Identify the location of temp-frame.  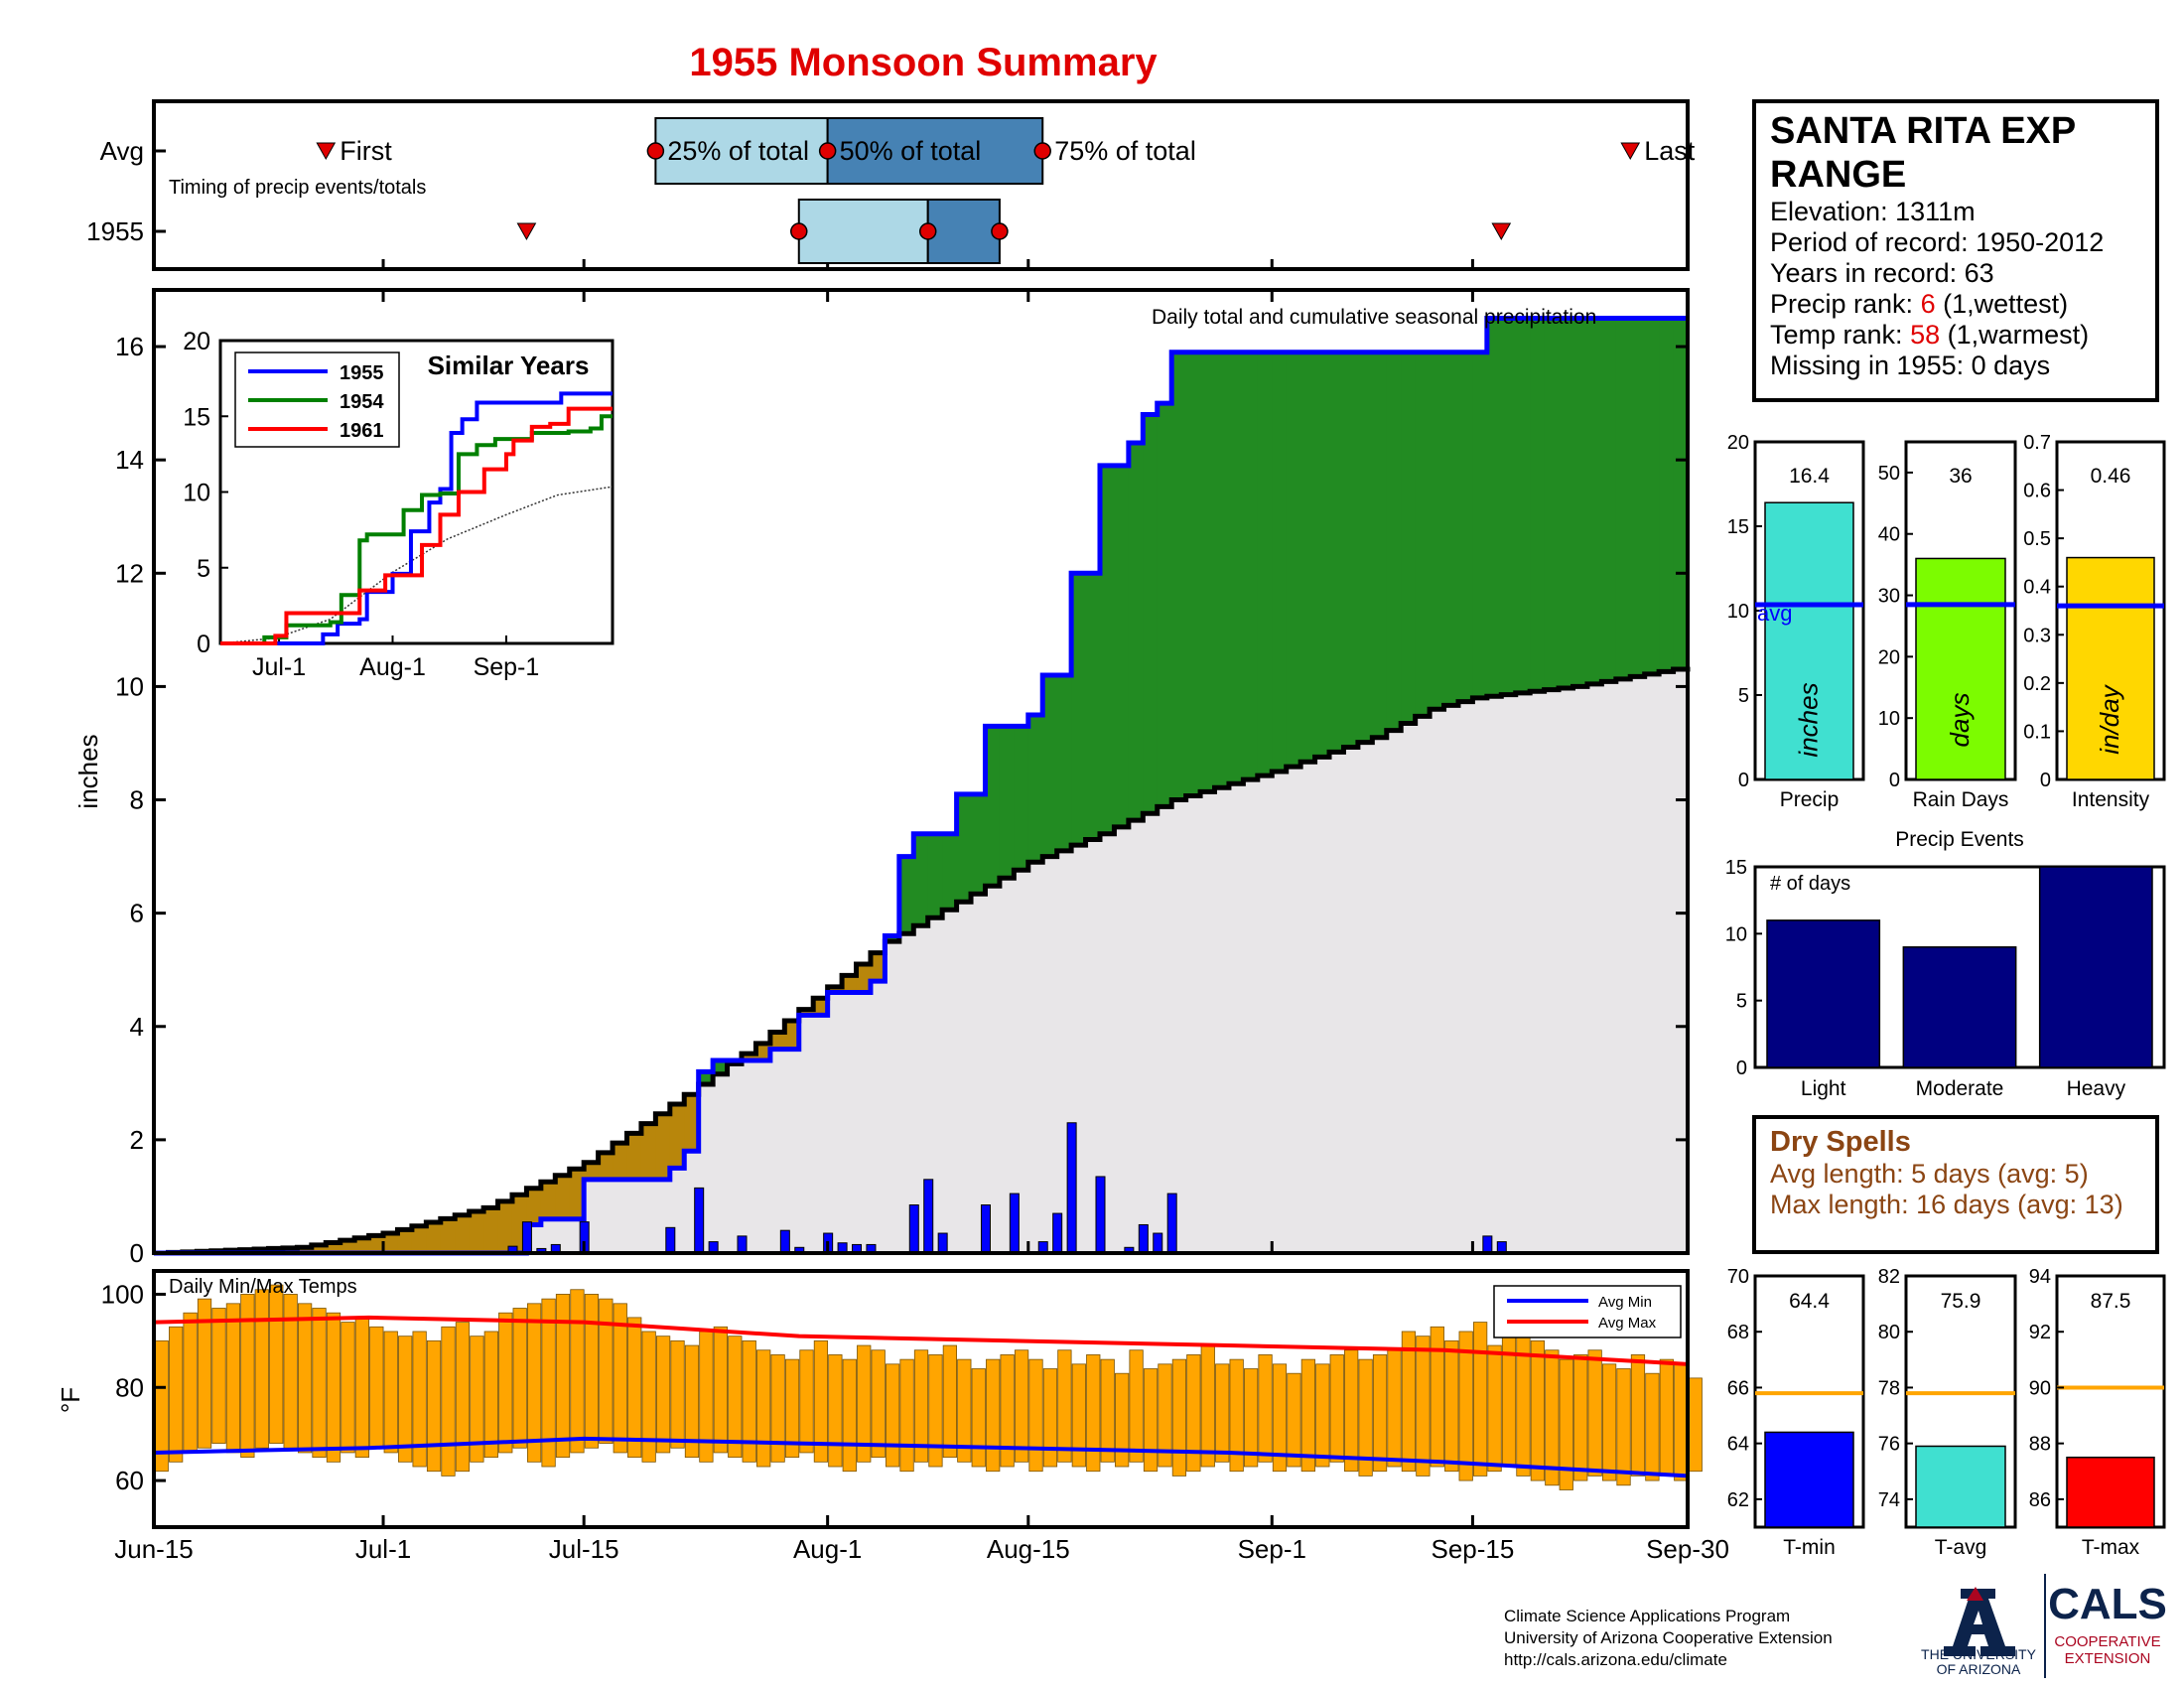
(921, 1399).